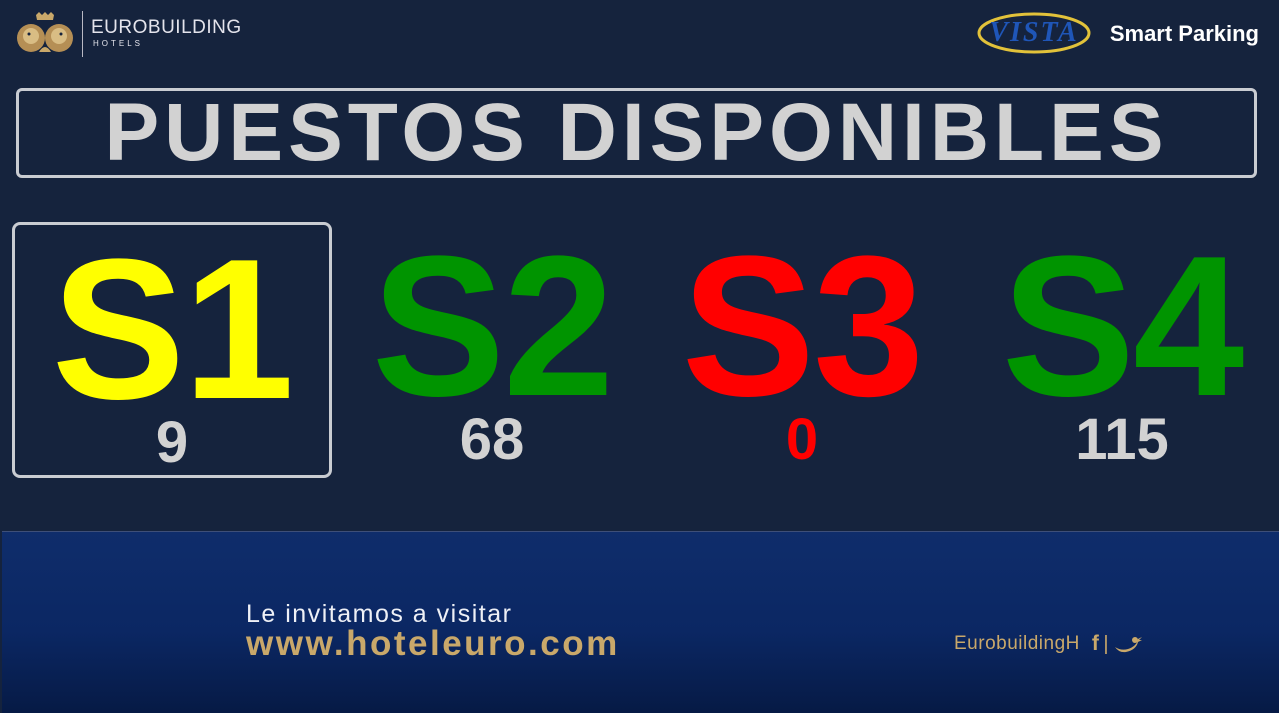  I want to click on sector-available-count: 0, so click(802, 439).